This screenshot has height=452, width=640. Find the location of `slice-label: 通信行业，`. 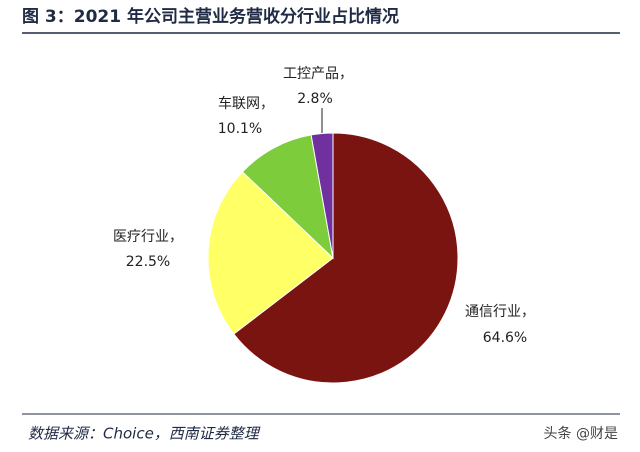

slice-label: 通信行业， is located at coordinates (500, 312).